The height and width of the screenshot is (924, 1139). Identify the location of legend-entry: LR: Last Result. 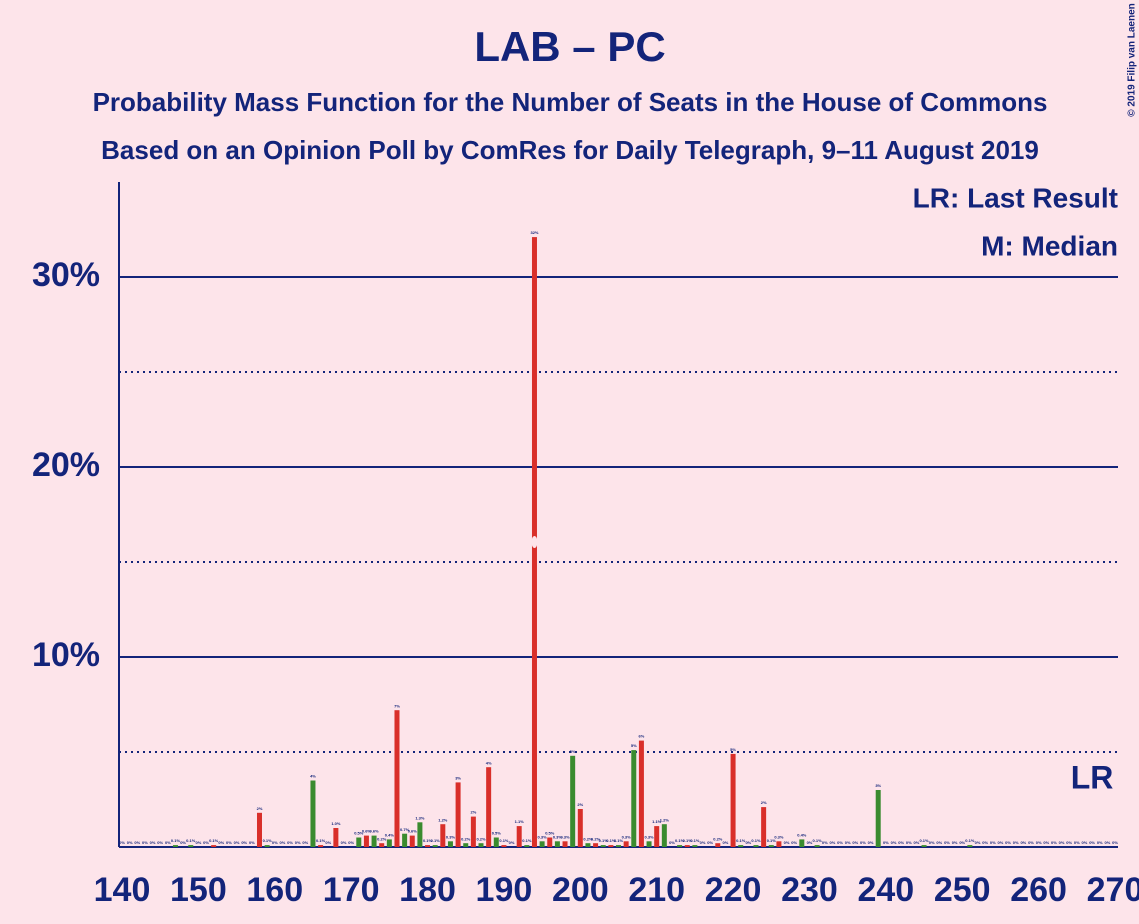
(1015, 197).